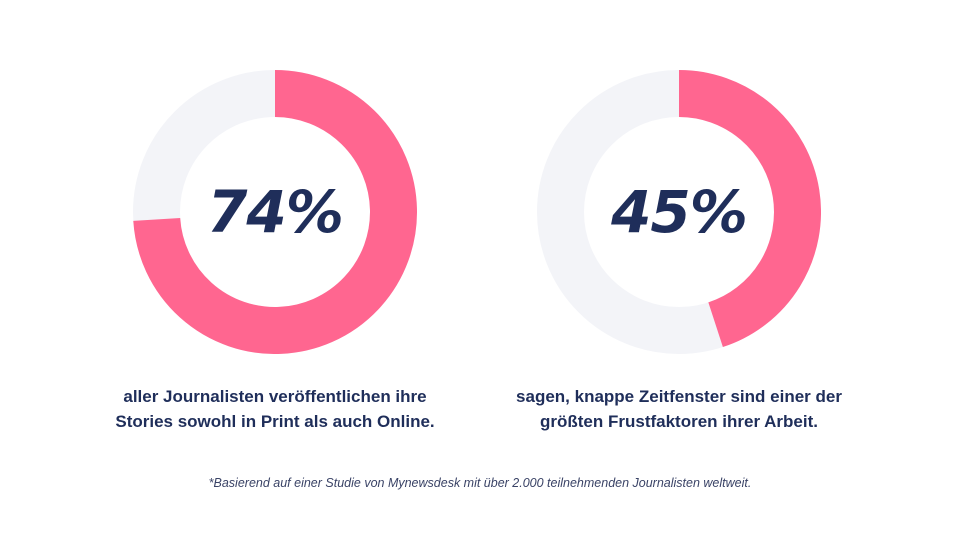 The height and width of the screenshot is (540, 960). What do you see at coordinates (678, 421) in the screenshot?
I see `caption-2-line-2: größten Frustfaktoren ihrer Arbeit.` at bounding box center [678, 421].